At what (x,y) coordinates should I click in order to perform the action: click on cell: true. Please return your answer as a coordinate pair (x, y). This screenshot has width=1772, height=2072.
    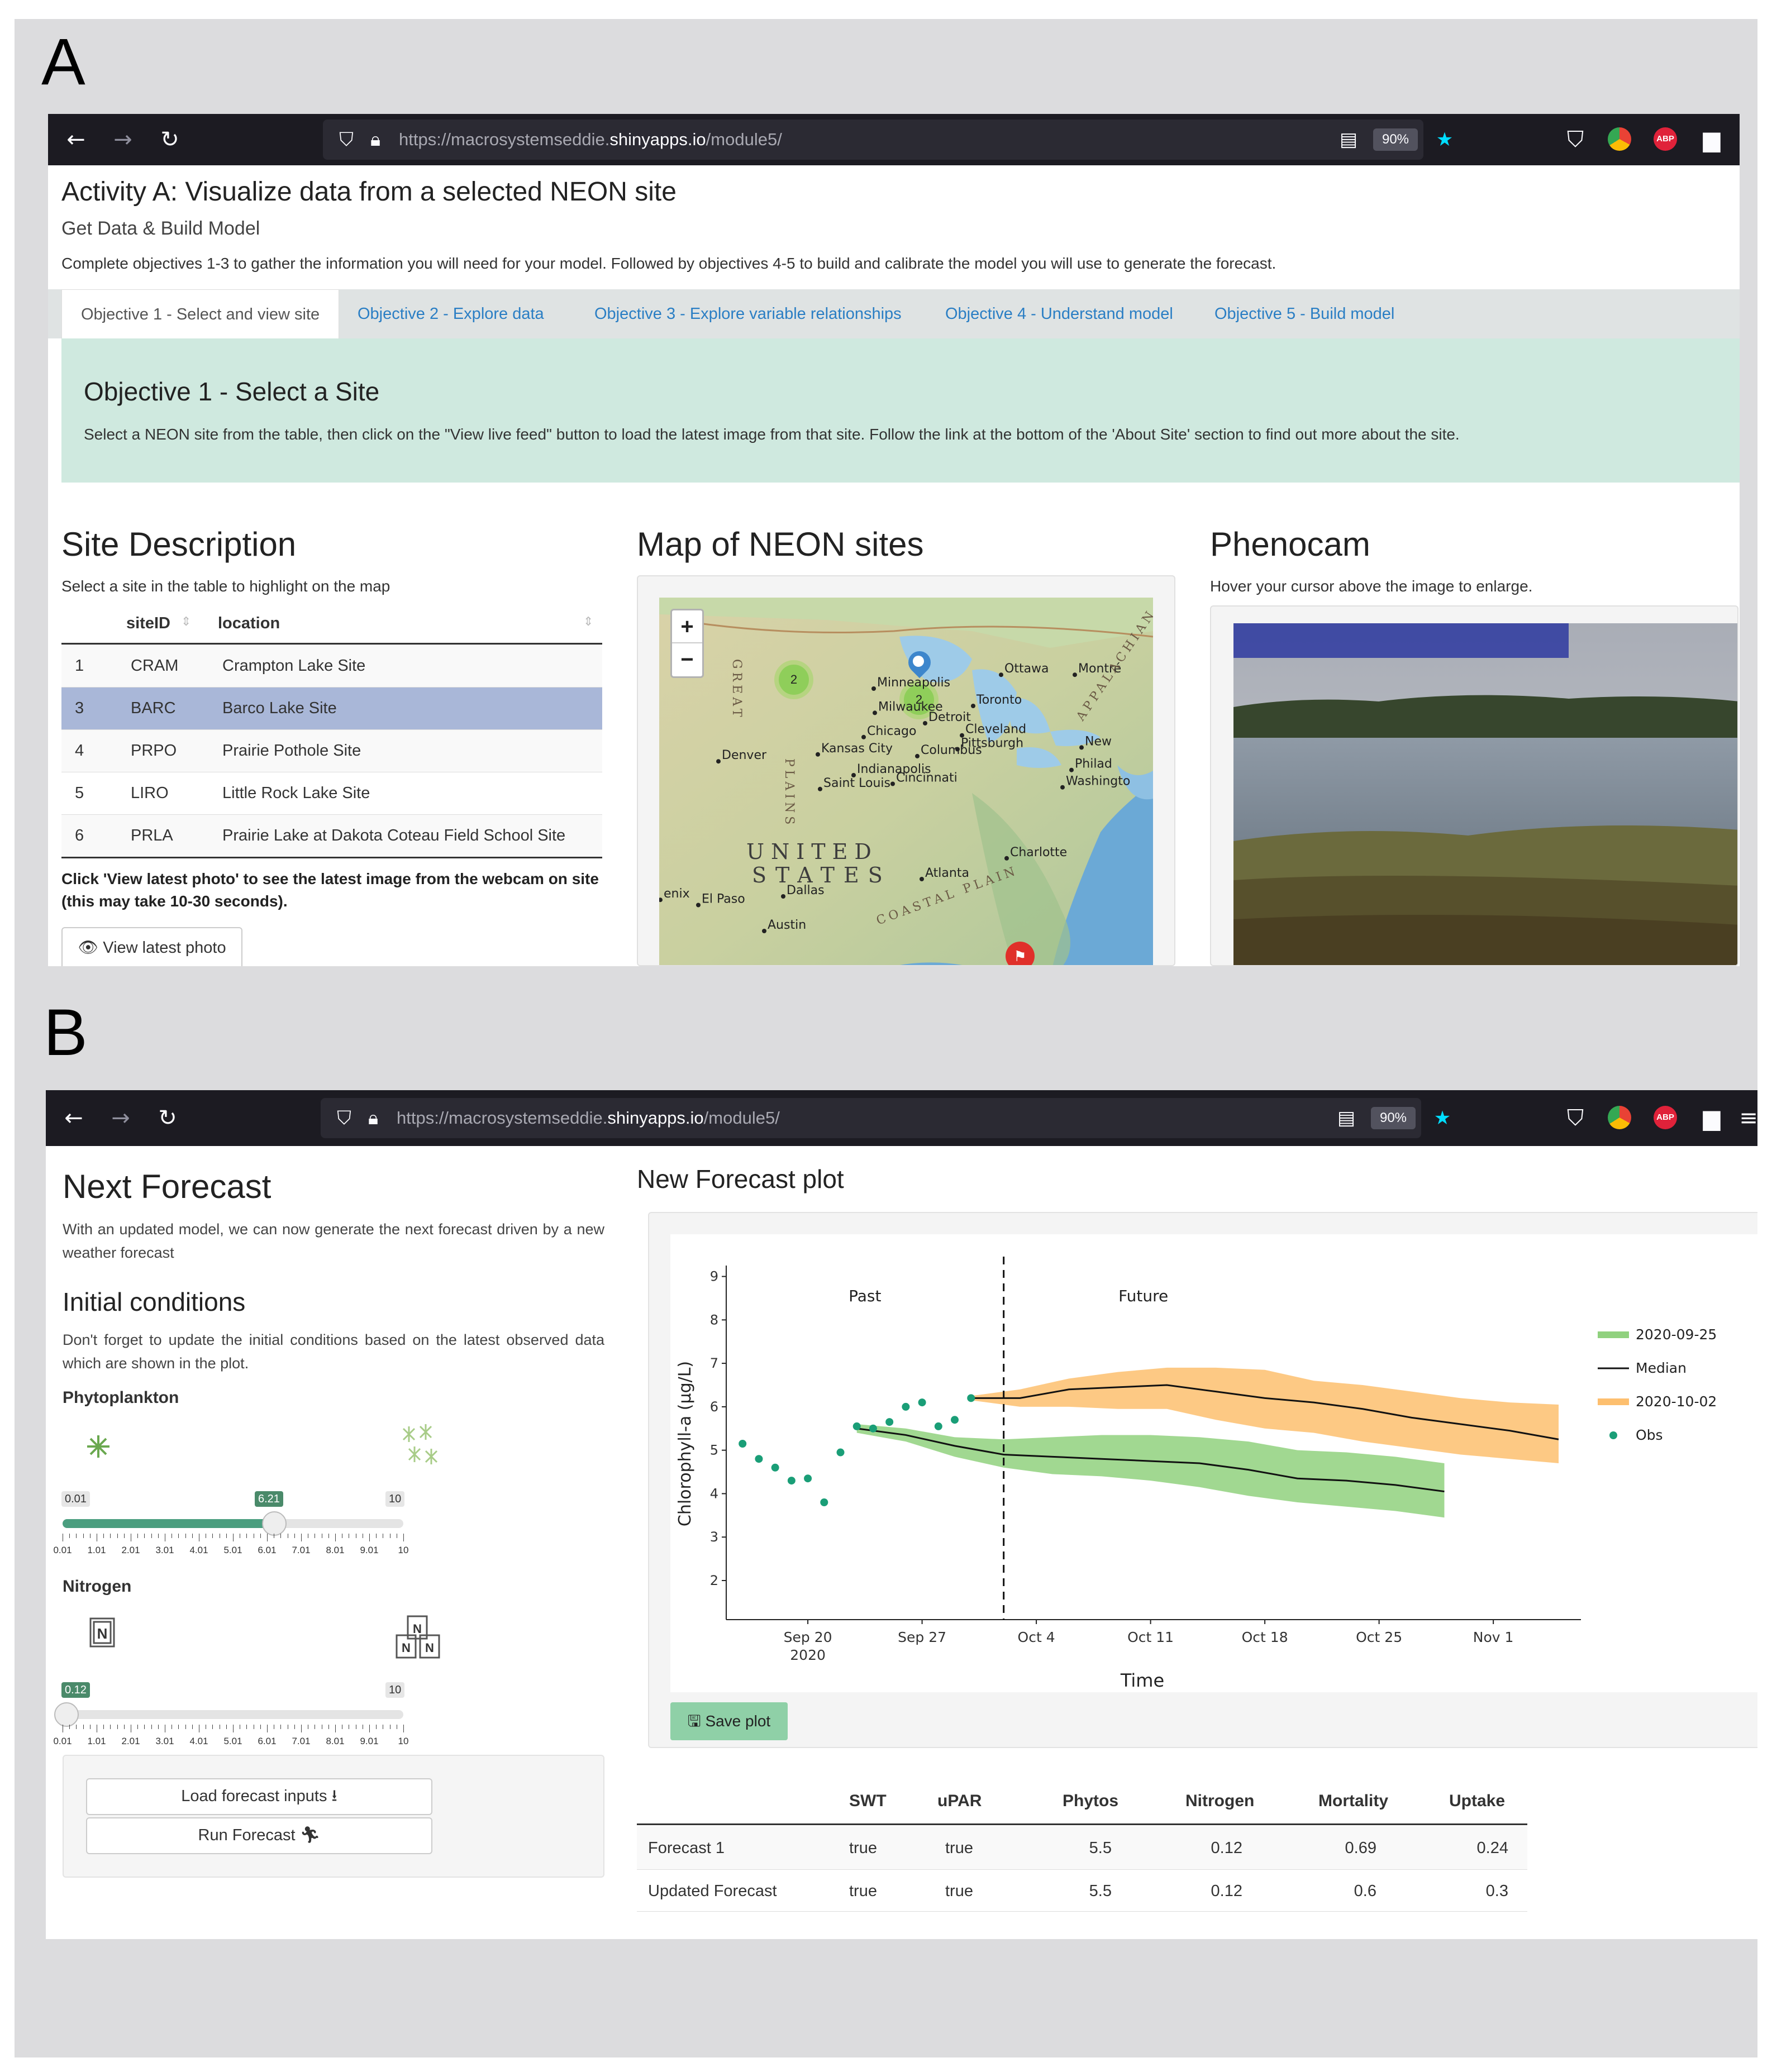
    Looking at the image, I should click on (863, 1848).